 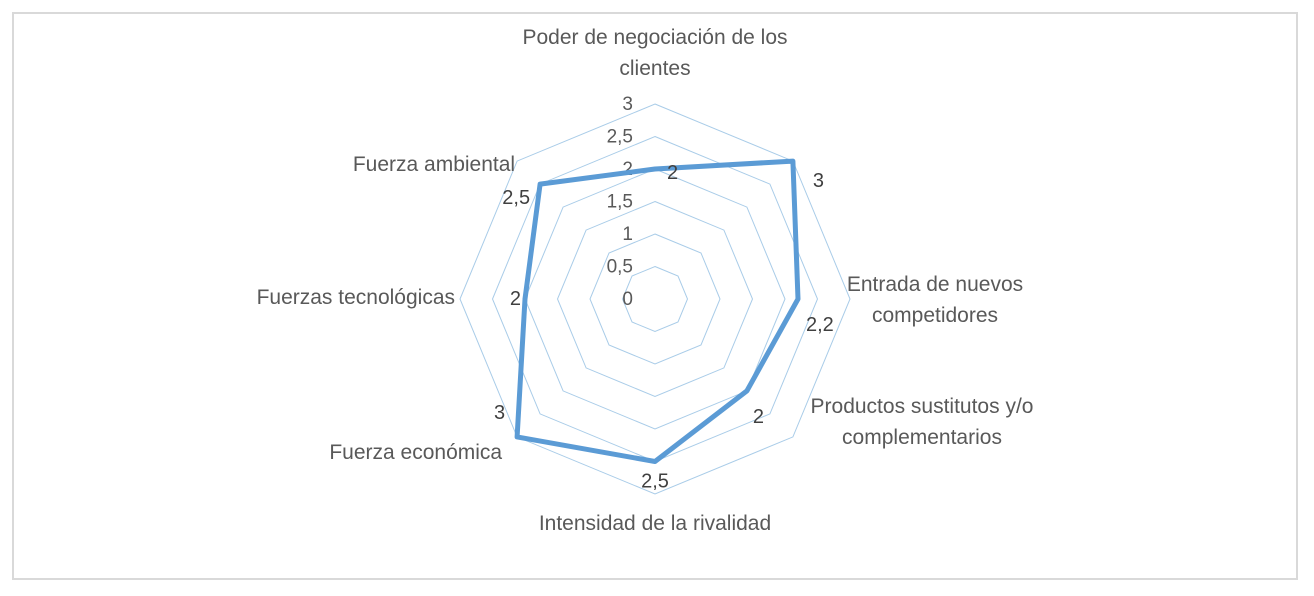 I want to click on series-line, so click(x=657, y=311).